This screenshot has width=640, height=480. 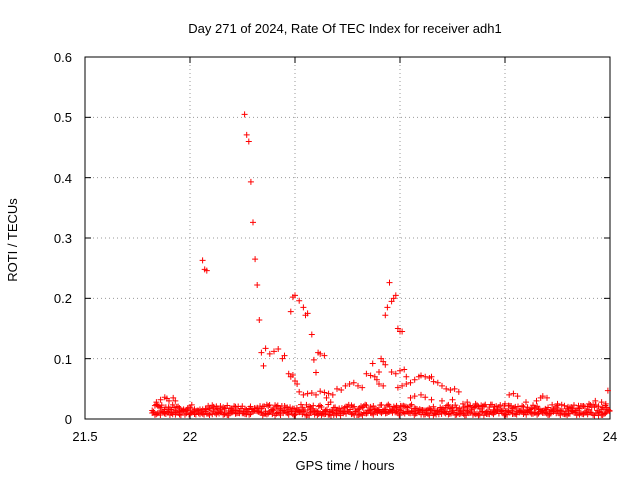 What do you see at coordinates (63, 117) in the screenshot?
I see `y-tick-label: 0.5` at bounding box center [63, 117].